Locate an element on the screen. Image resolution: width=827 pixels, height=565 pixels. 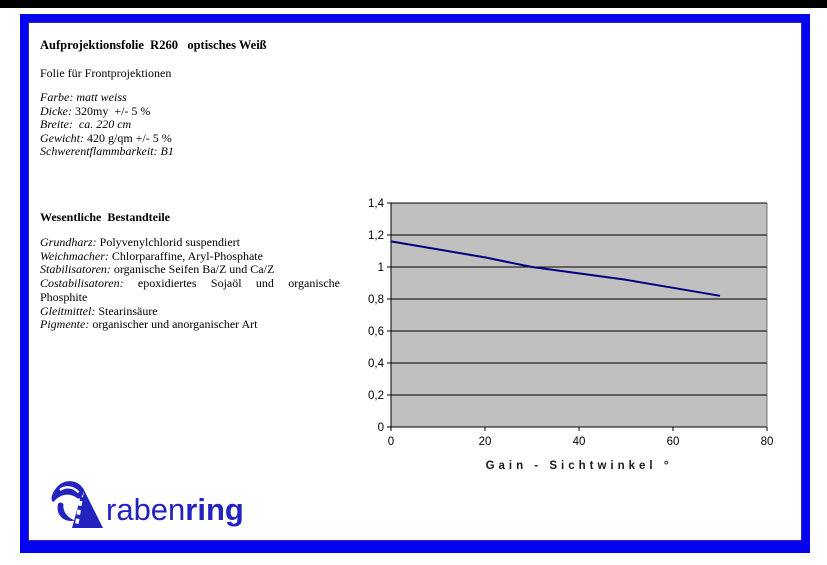
spec-label: Dicke: is located at coordinates (56, 110).